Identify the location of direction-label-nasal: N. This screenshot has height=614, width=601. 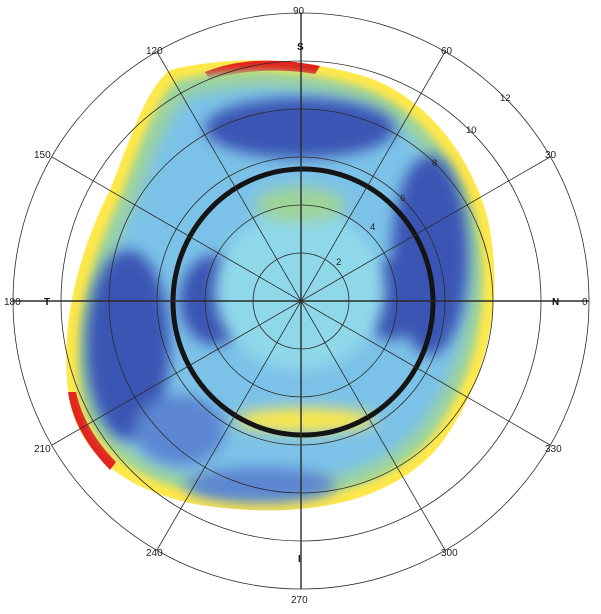
(555, 302).